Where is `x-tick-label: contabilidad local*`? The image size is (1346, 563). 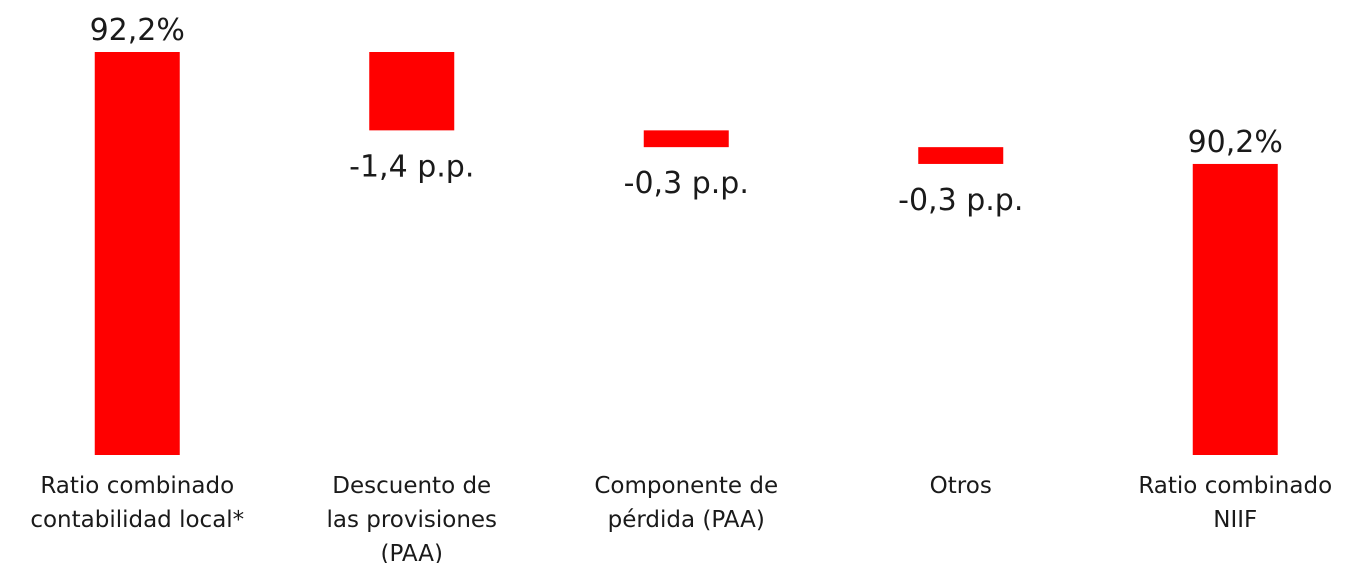
x-tick-label: contabilidad local* is located at coordinates (137, 520).